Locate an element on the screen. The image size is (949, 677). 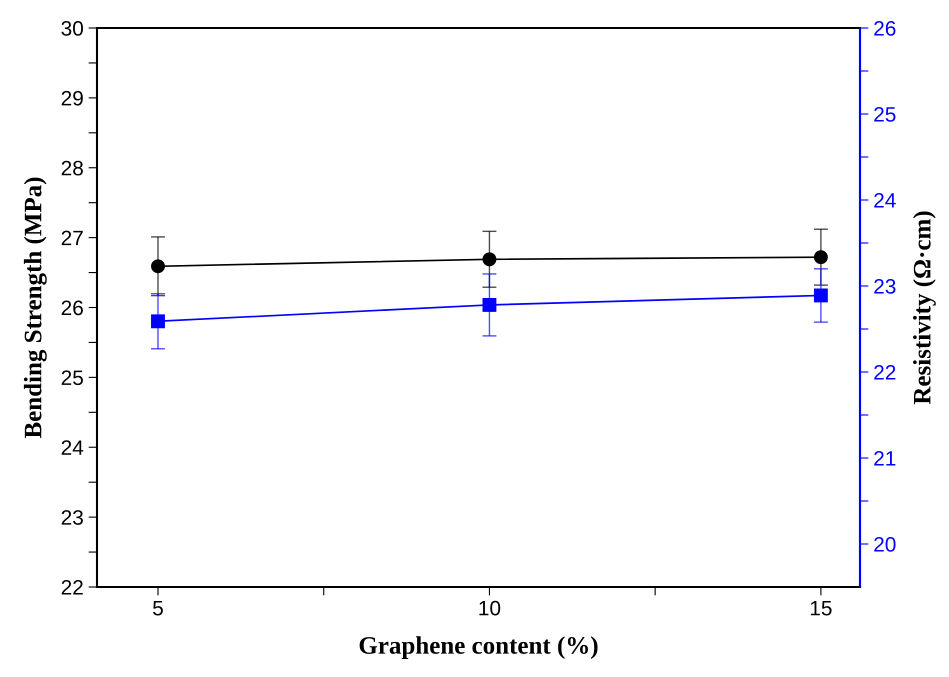
y2-tick-label: 25 is located at coordinates (885, 114).